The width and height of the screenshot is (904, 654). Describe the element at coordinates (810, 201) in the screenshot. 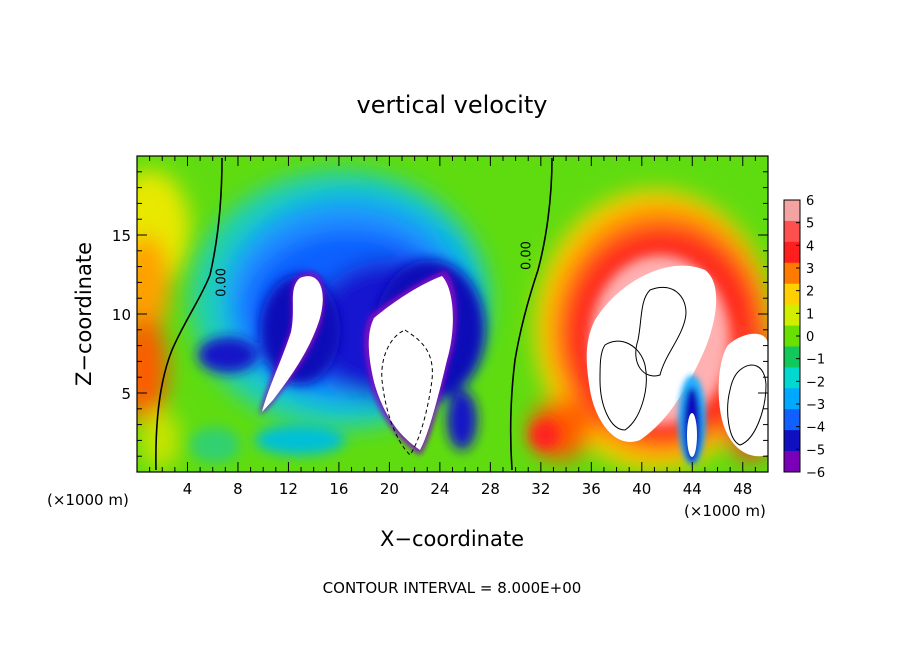

I see `colorbar-label: 6` at that location.